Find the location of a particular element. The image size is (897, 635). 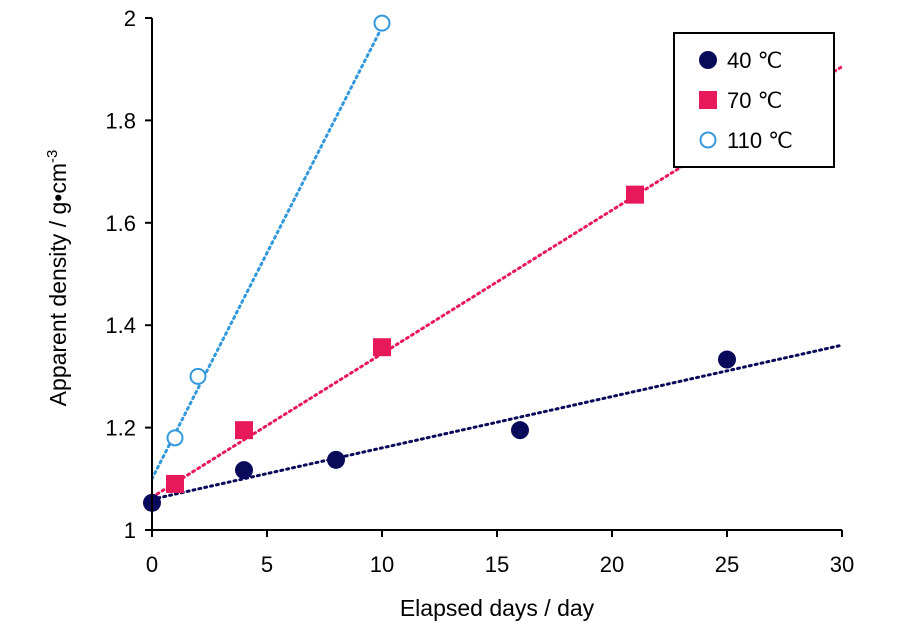

y-tick-label: 1.8 is located at coordinates (120, 120).